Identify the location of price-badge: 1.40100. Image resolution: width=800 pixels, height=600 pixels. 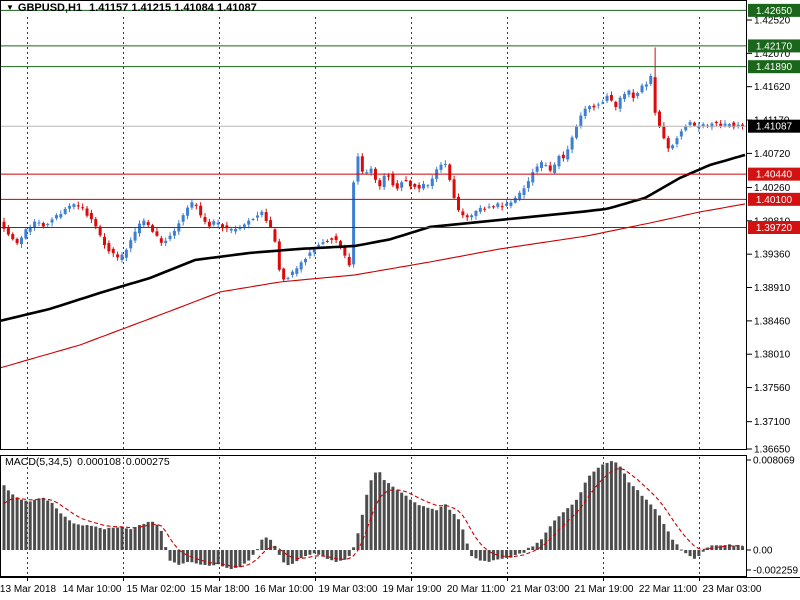
(774, 199).